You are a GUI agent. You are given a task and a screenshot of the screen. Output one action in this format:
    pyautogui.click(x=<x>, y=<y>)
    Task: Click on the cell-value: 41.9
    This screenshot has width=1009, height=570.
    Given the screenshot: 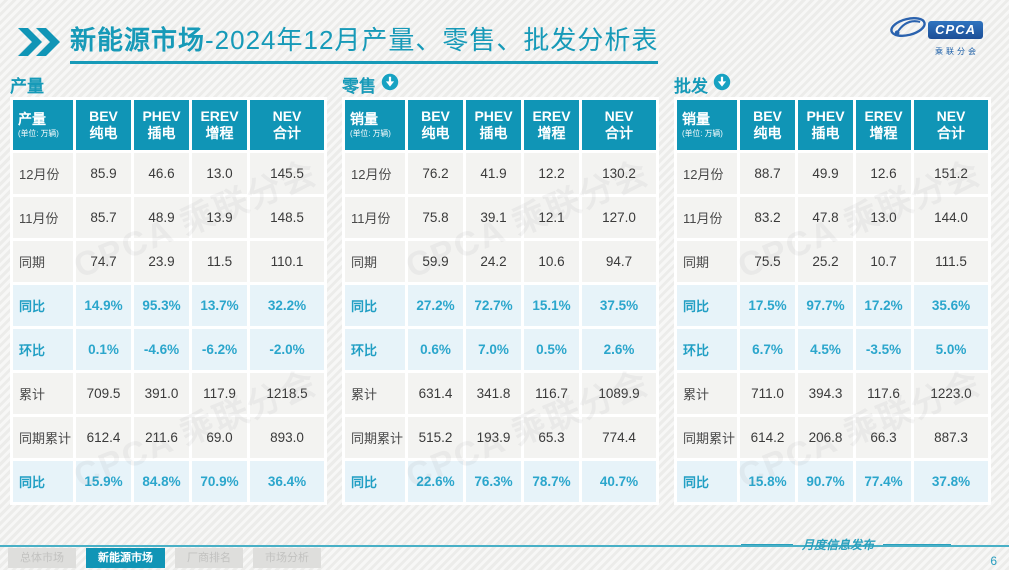 What is the action you would take?
    pyautogui.click(x=493, y=173)
    